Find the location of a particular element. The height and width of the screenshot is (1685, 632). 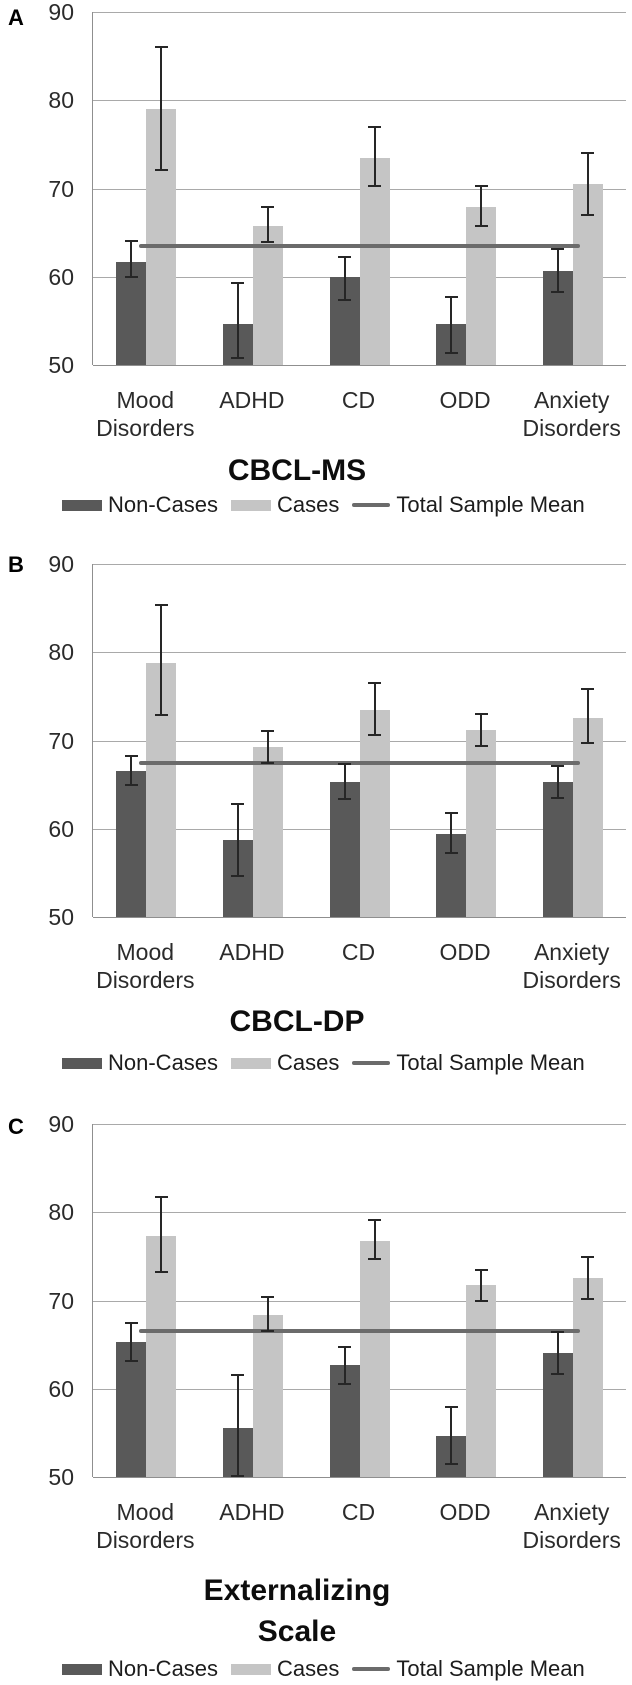

chart-title-line: CBCL-MS is located at coordinates (297, 470).